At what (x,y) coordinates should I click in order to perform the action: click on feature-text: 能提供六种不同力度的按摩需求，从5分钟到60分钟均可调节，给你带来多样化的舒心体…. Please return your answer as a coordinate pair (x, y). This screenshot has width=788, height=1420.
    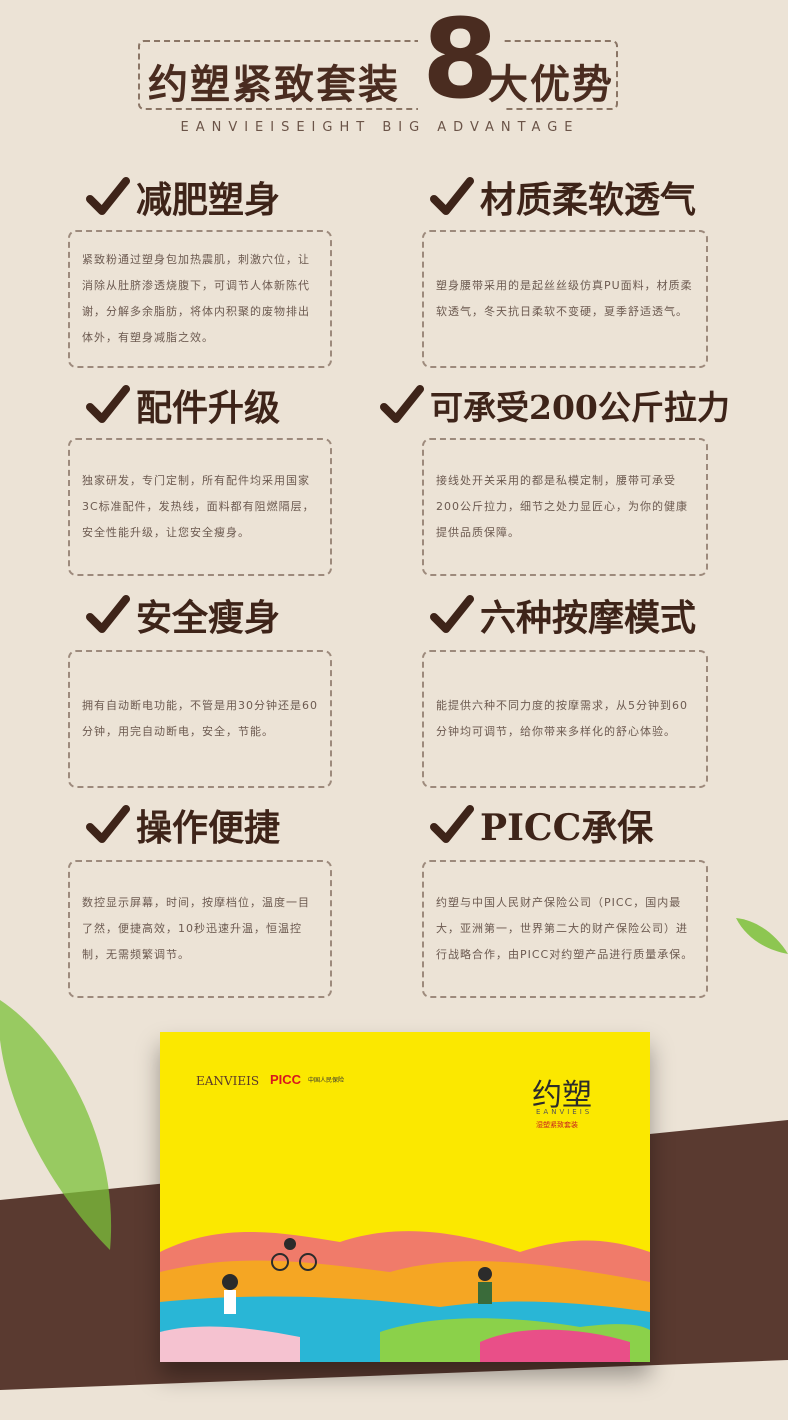
    Looking at the image, I should click on (562, 718).